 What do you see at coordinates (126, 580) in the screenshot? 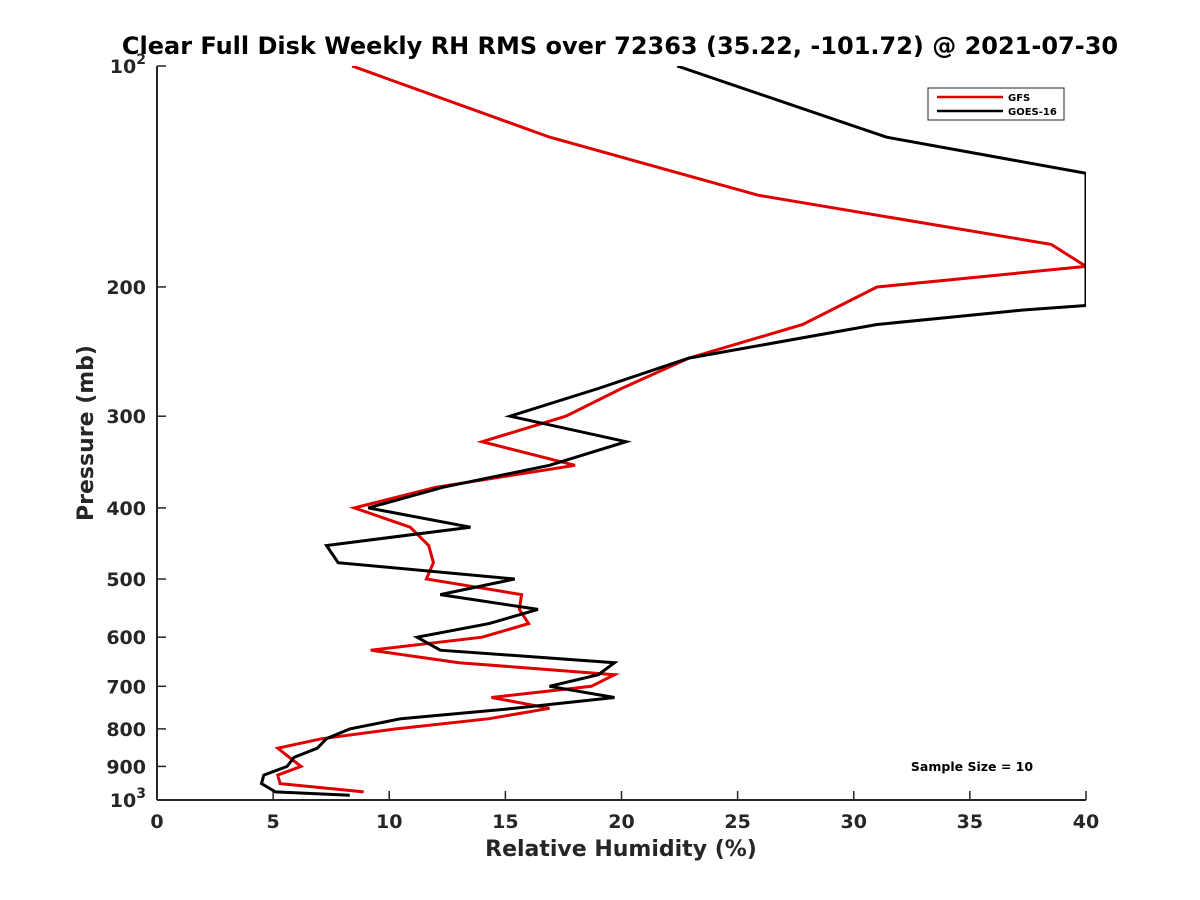
I see `y-tick-label: 500` at bounding box center [126, 580].